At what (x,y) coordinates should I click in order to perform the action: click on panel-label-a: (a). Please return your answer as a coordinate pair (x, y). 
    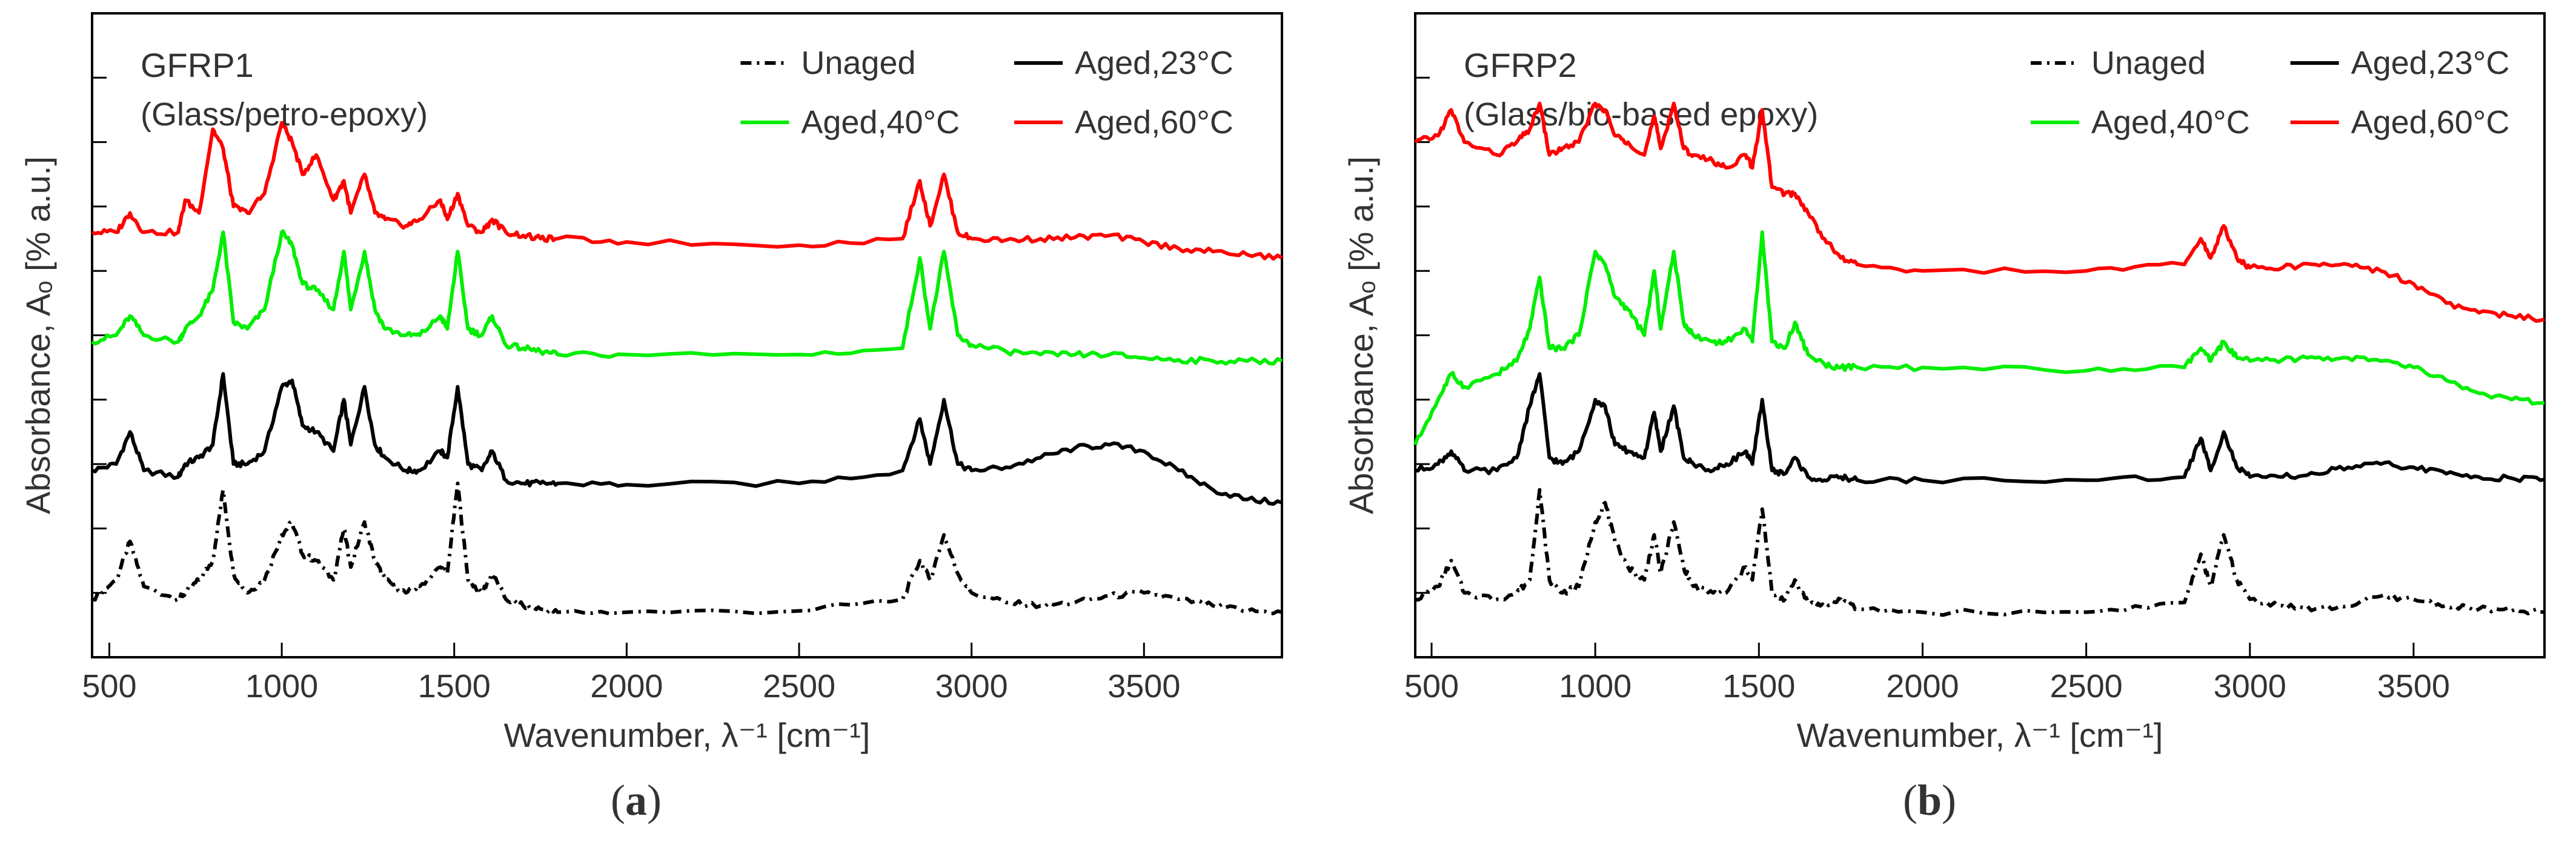
    Looking at the image, I should click on (636, 800).